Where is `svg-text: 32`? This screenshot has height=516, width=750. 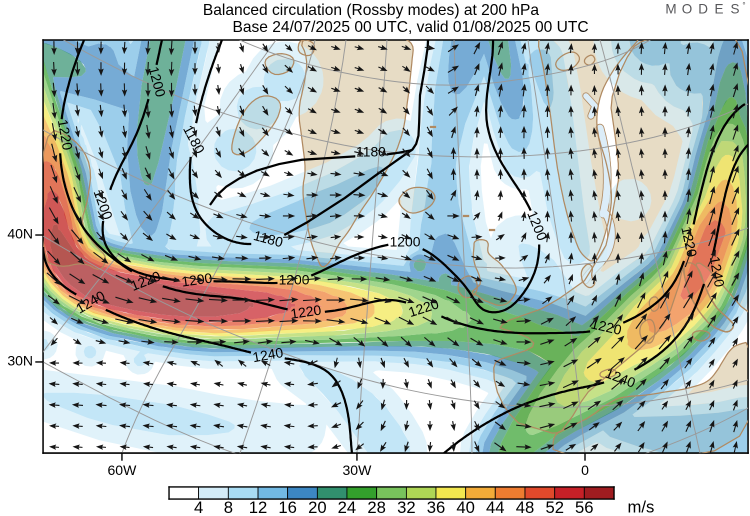 svg-text: 32 is located at coordinates (406, 507).